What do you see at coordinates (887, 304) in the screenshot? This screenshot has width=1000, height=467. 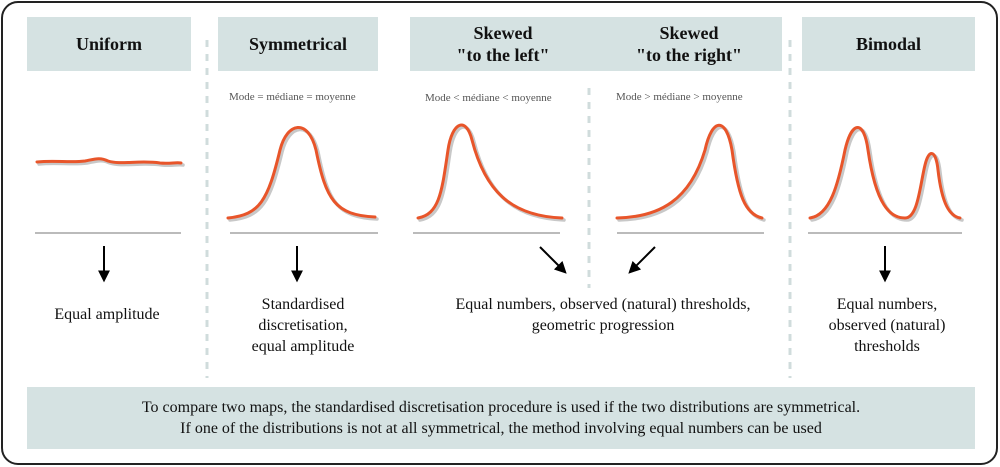 I see `method-line: Equal numbers,` at bounding box center [887, 304].